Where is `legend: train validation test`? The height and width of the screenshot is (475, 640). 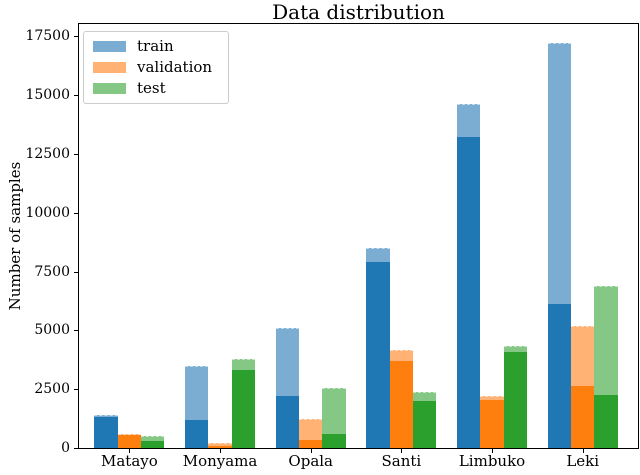 legend: train validation test is located at coordinates (156, 67).